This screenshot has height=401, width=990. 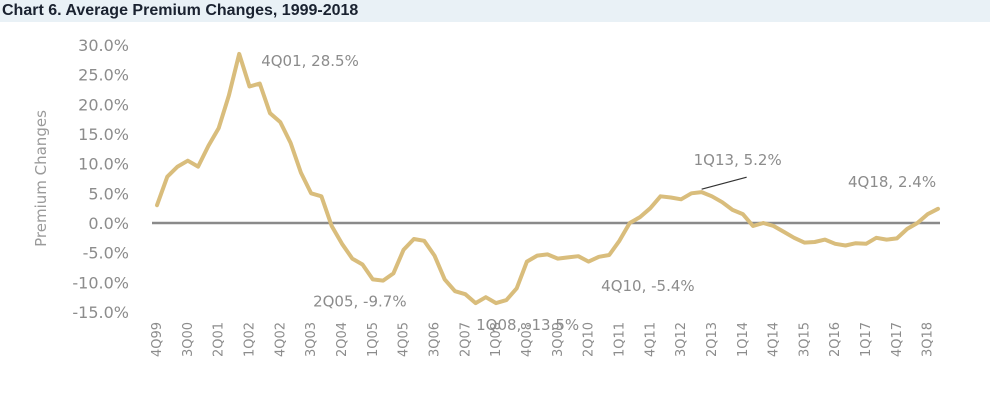 What do you see at coordinates (250, 339) in the screenshot?
I see `x-tick-label: 1Q02` at bounding box center [250, 339].